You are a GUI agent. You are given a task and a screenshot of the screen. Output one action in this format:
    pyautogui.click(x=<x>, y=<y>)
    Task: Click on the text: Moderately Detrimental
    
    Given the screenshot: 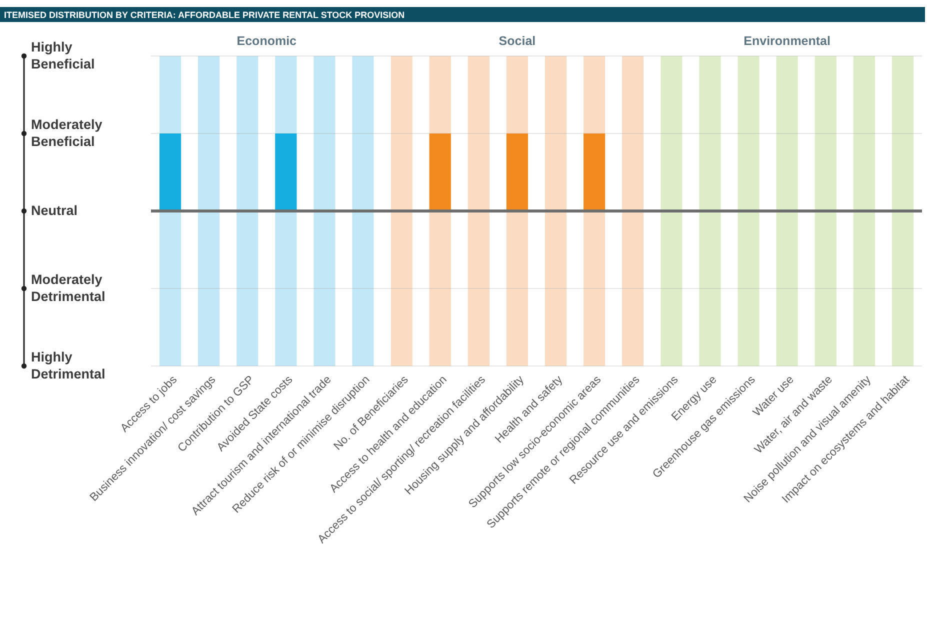 What is the action you would take?
    pyautogui.click(x=68, y=288)
    